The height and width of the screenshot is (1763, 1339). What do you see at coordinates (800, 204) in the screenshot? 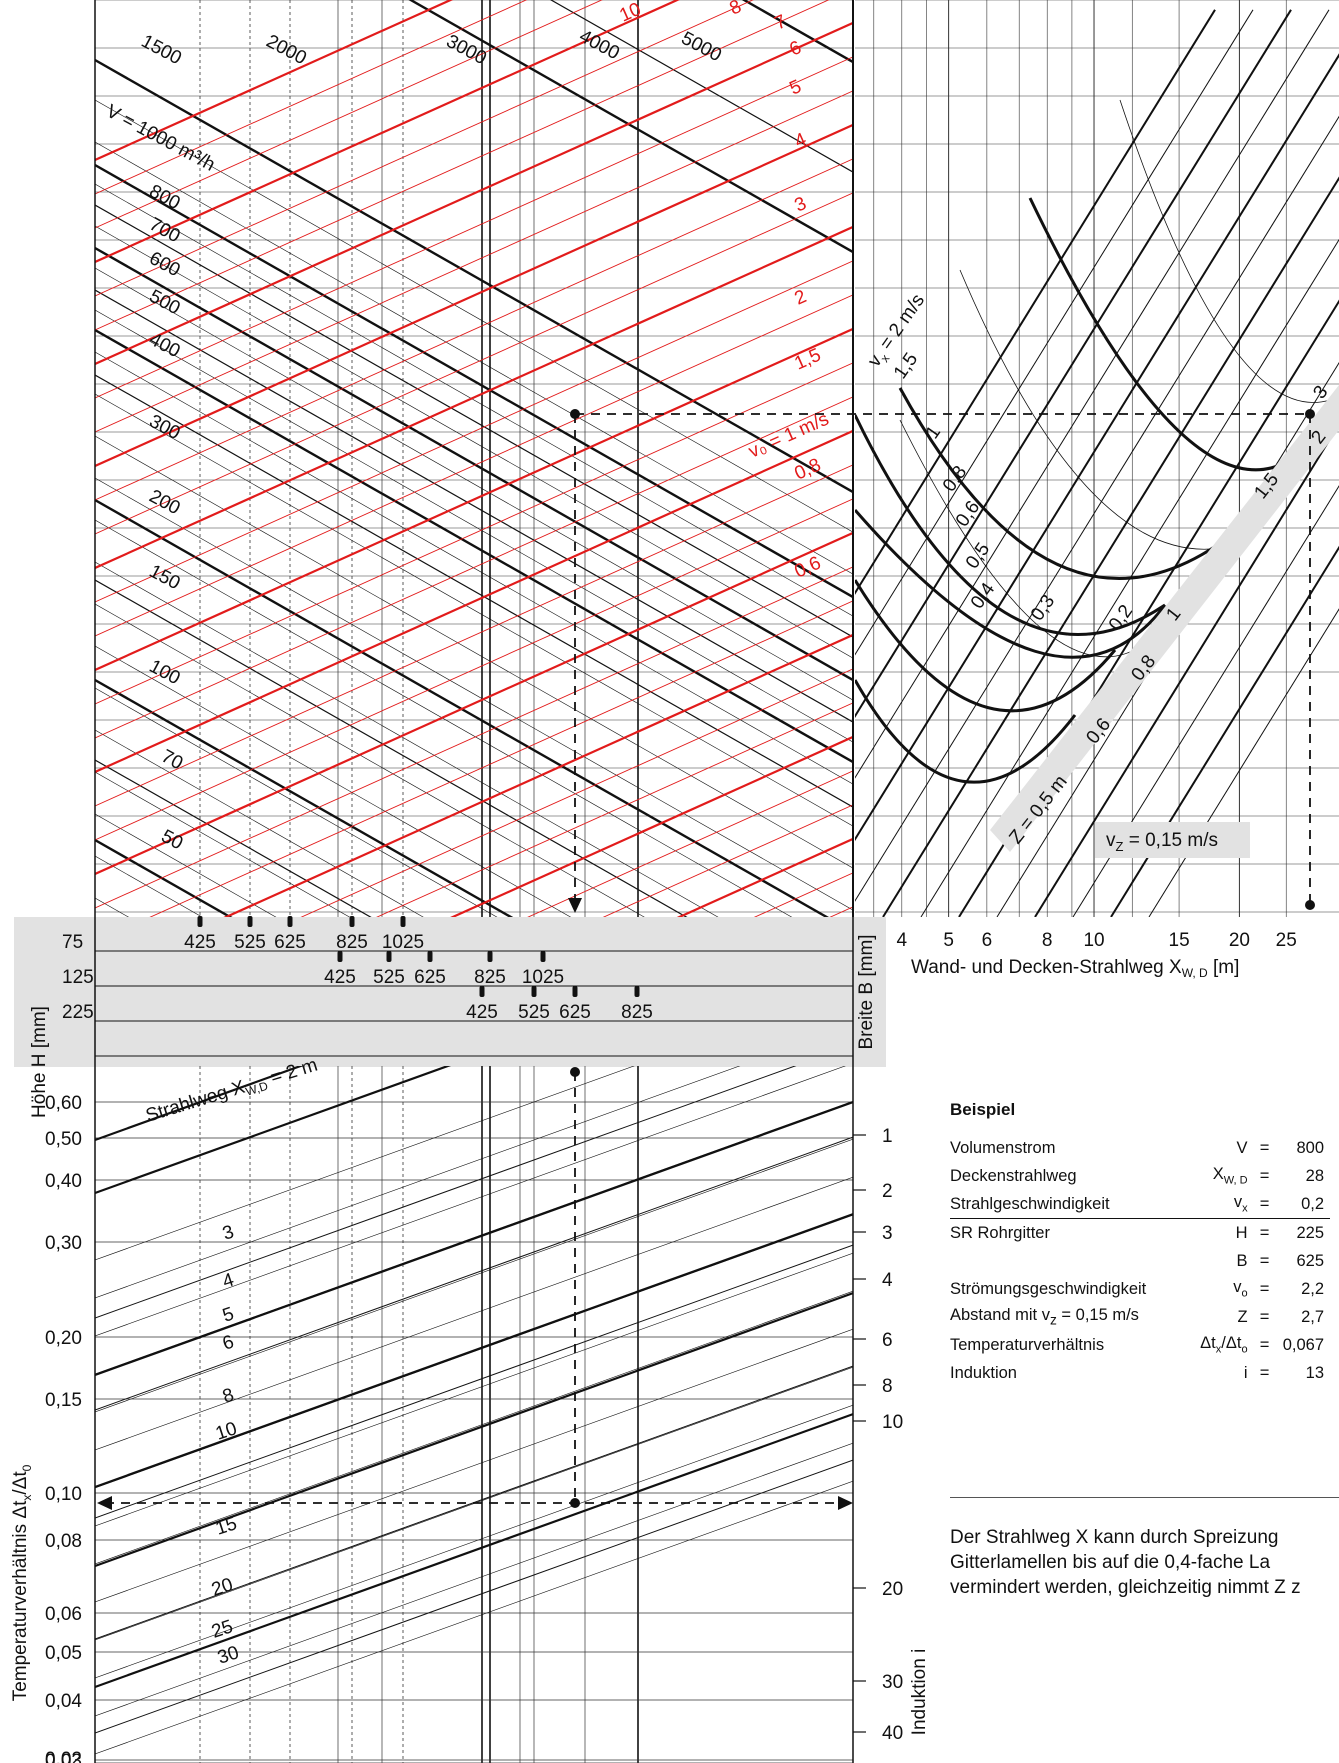
I see `v0-series-label: 3` at bounding box center [800, 204].